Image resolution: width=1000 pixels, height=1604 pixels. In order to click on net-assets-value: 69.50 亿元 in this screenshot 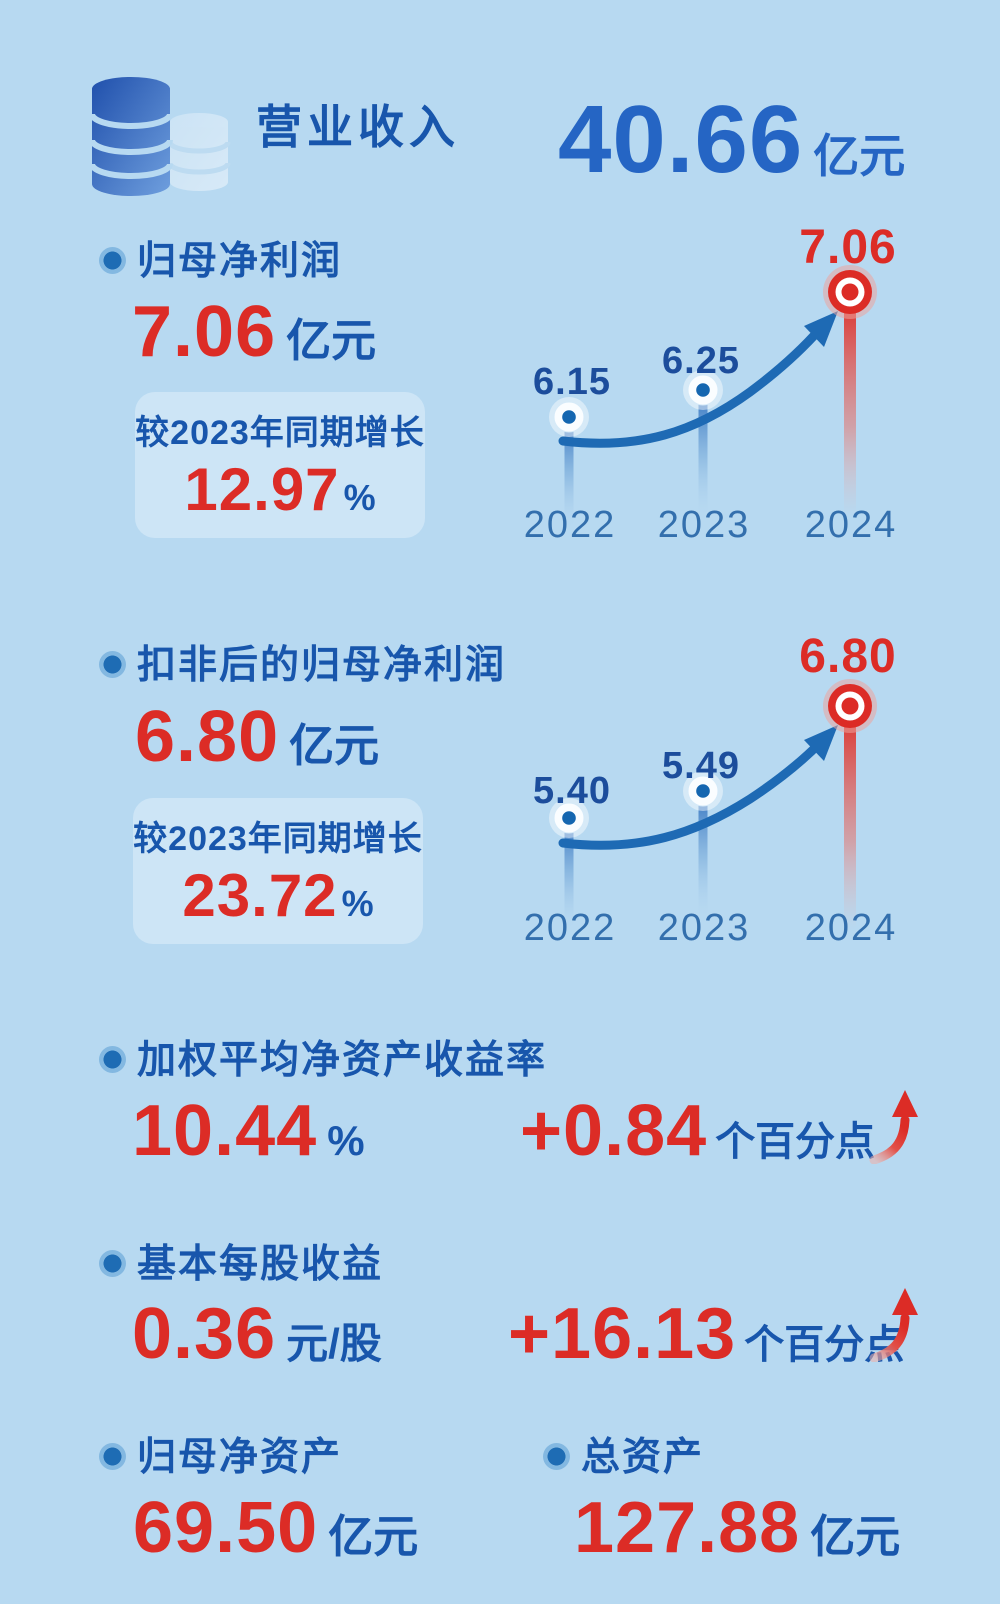, I will do `click(275, 1528)`.